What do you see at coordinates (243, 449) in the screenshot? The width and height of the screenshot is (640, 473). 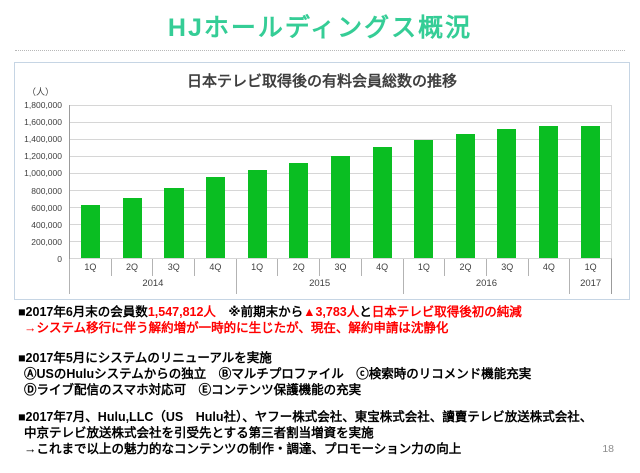 I see `capital-increase-line3: →これまで以上の魅力的なコンテンツの制作・調達、プロモーション力の向上` at bounding box center [243, 449].